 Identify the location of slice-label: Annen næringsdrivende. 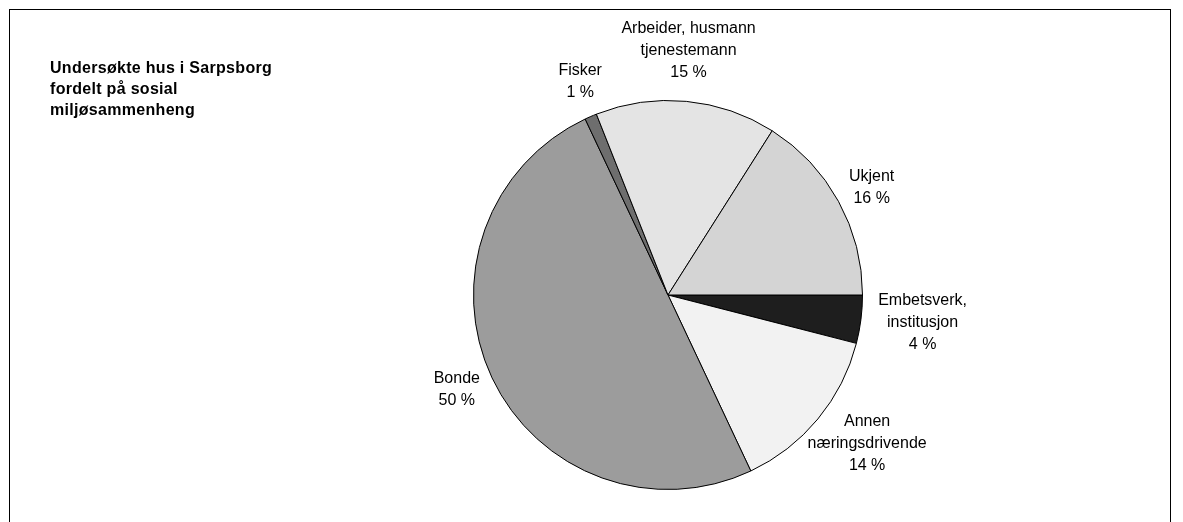
(867, 432).